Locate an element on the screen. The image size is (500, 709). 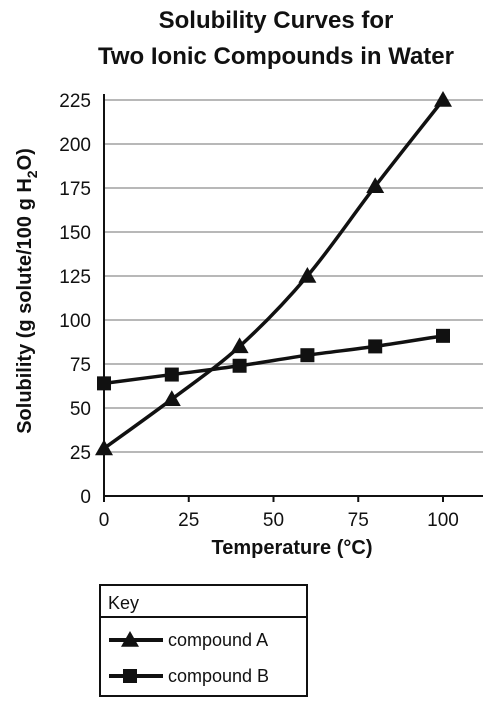
x-tick-label-25: 25 is located at coordinates (188, 520).